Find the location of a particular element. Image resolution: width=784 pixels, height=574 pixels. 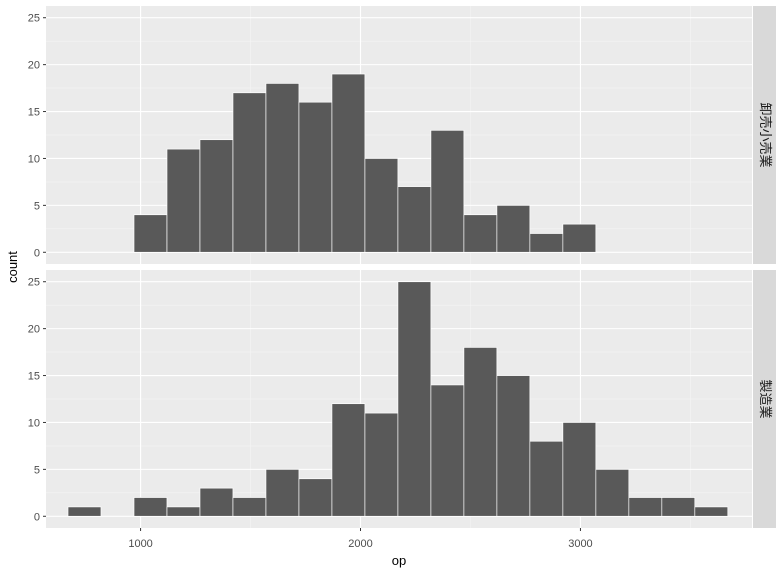

x-tick-label: 2000 is located at coordinates (360, 544).